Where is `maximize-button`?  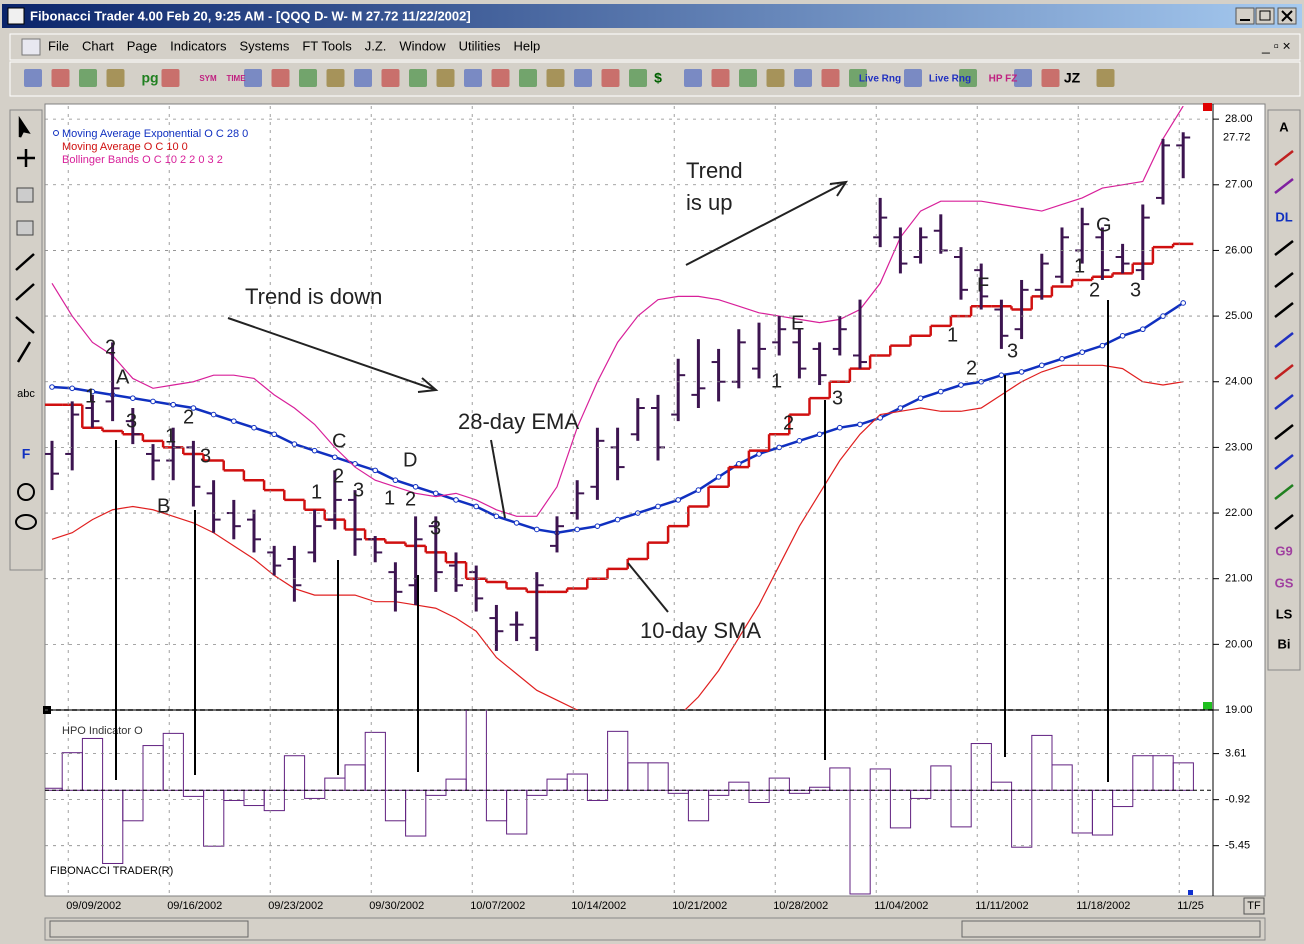
maximize-button is located at coordinates (1265, 16).